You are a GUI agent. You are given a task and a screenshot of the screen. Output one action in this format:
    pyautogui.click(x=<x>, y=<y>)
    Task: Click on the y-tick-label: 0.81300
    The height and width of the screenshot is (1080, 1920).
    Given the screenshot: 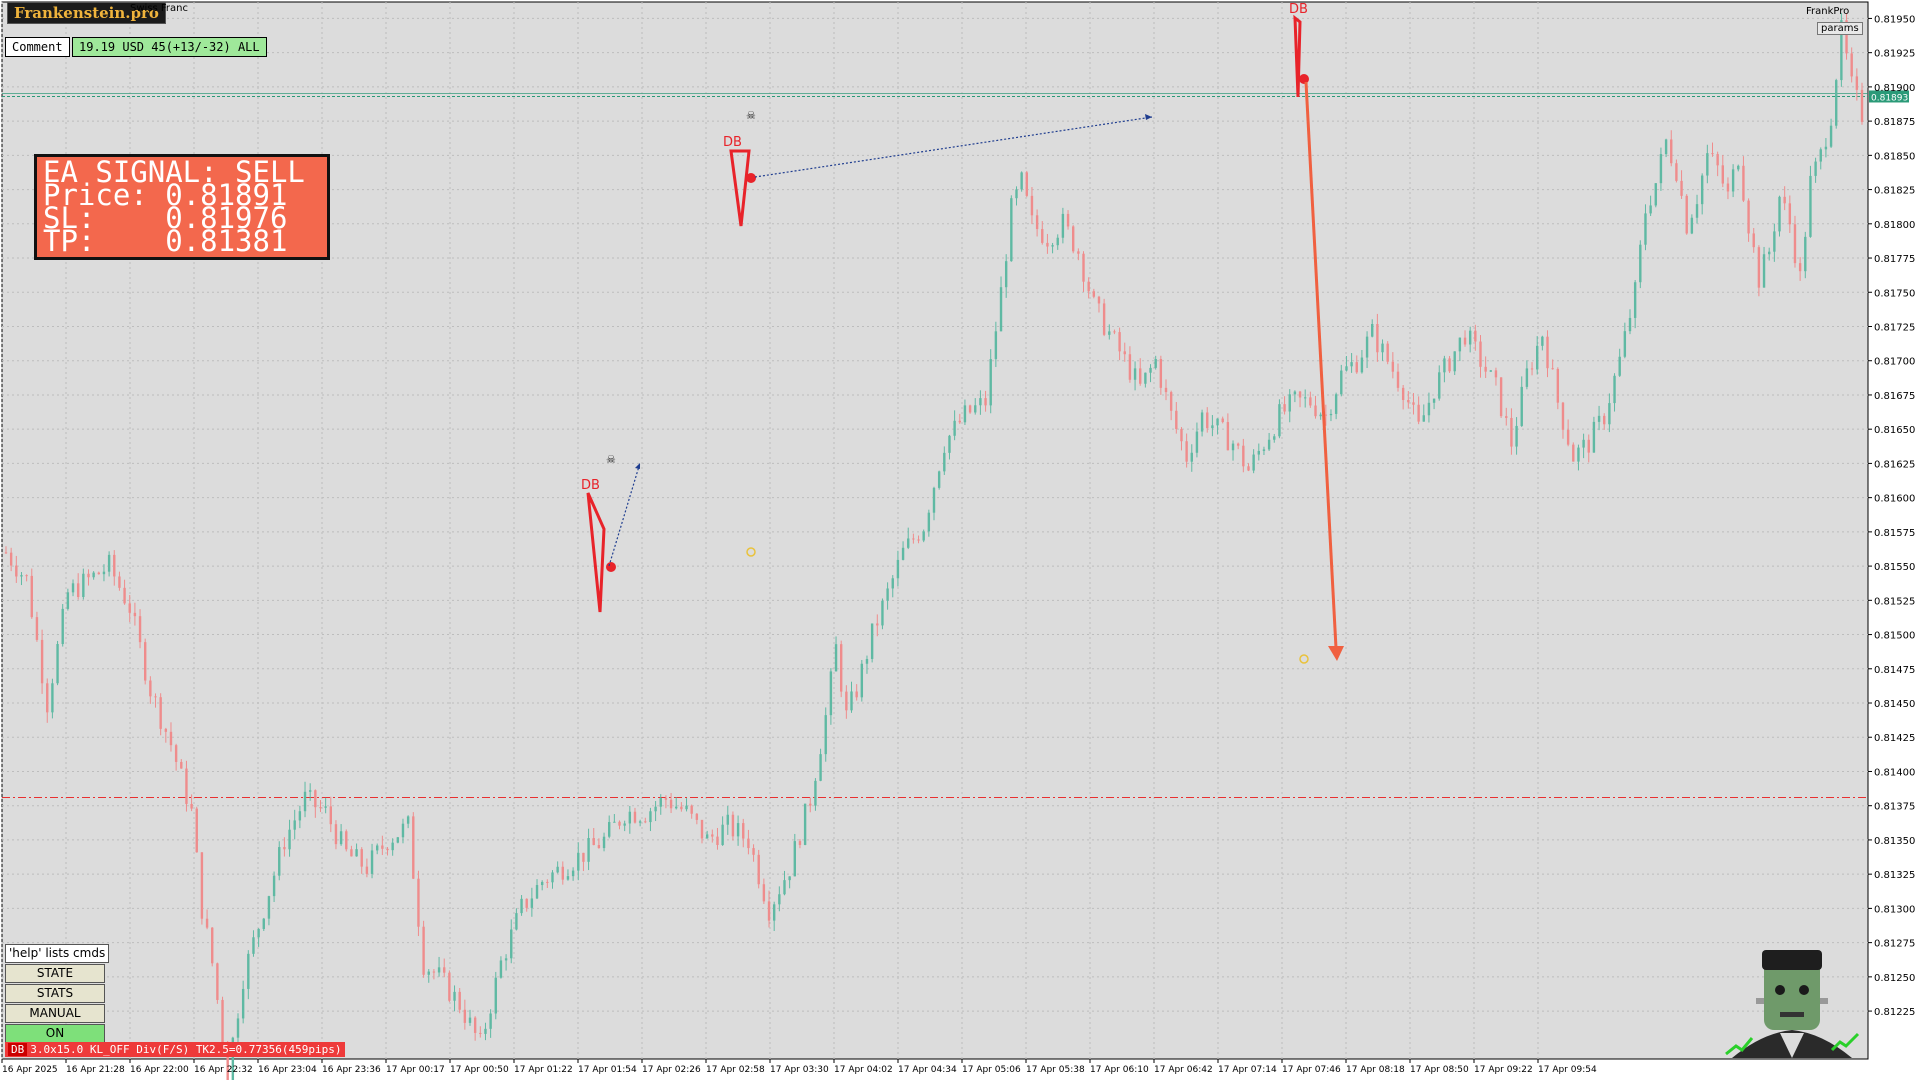 What is the action you would take?
    pyautogui.click(x=1894, y=909)
    